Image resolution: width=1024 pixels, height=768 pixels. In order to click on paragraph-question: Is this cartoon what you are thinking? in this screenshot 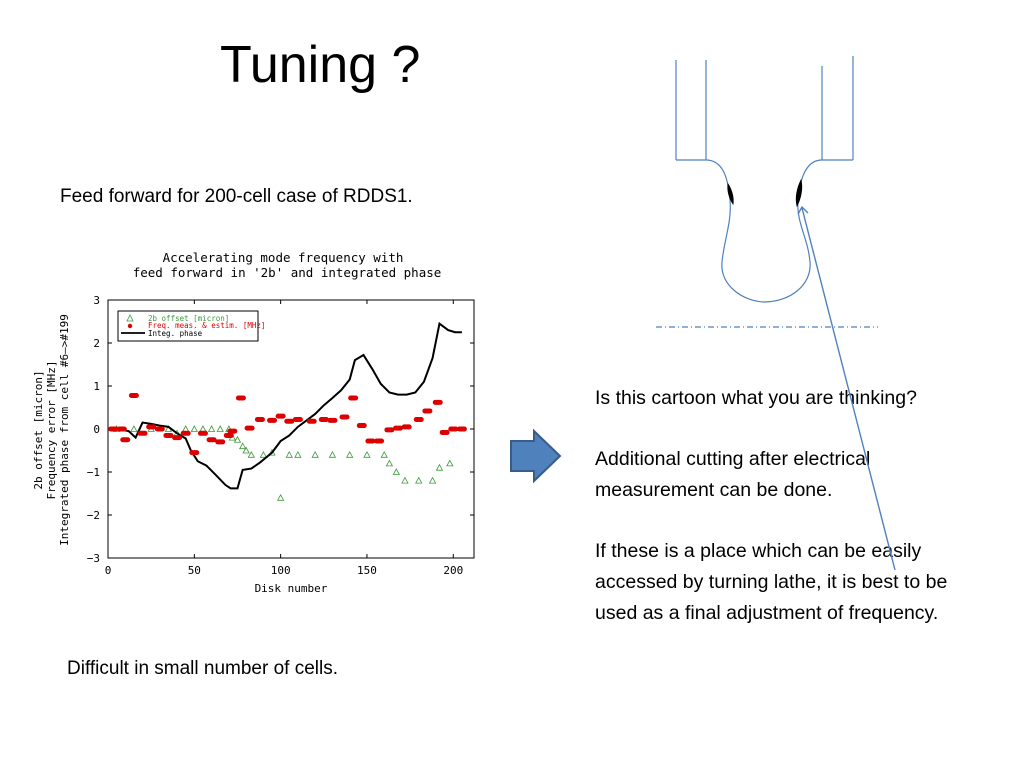, I will do `click(756, 398)`.